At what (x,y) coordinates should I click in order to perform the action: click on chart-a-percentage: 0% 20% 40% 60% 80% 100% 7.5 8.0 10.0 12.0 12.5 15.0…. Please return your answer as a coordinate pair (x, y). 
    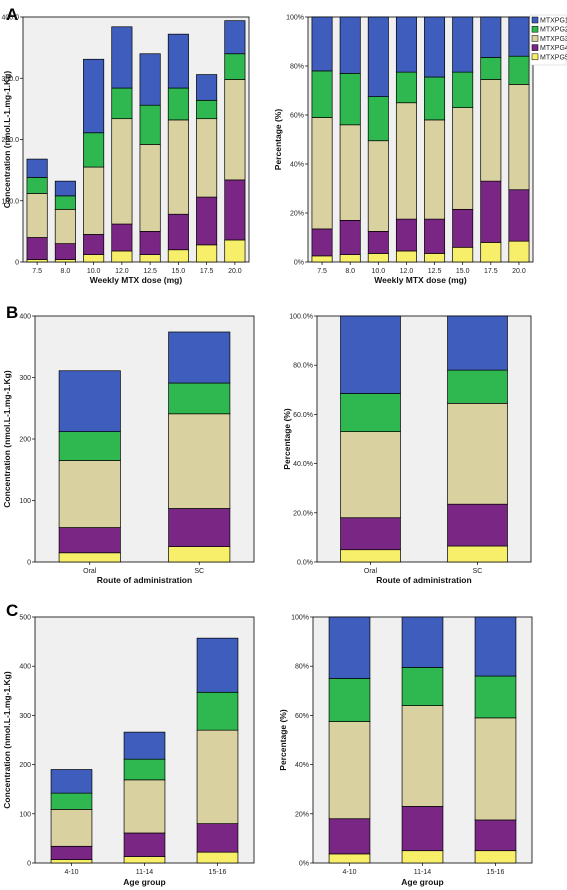
    Looking at the image, I should click on (403, 150).